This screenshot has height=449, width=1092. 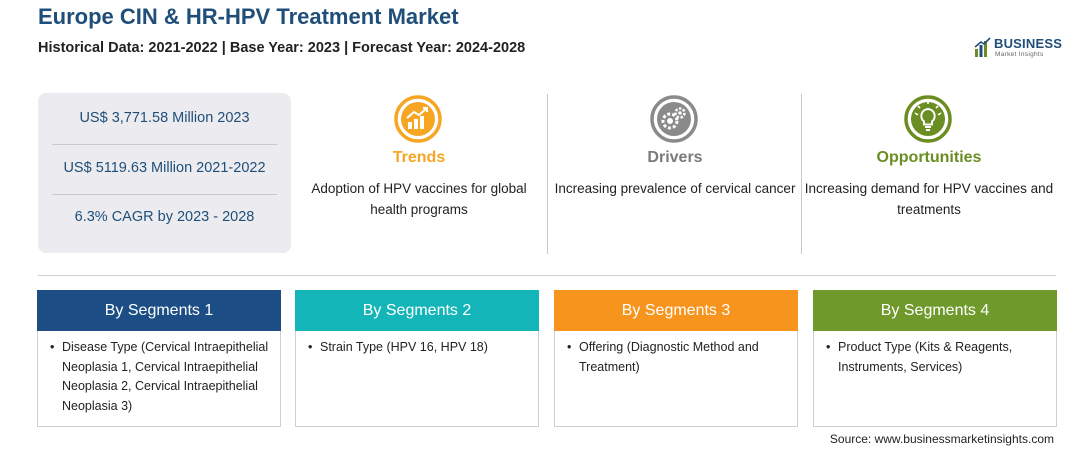 What do you see at coordinates (164, 168) in the screenshot?
I see `market-value-historical: US$ 5119.63 Million 2021-2022` at bounding box center [164, 168].